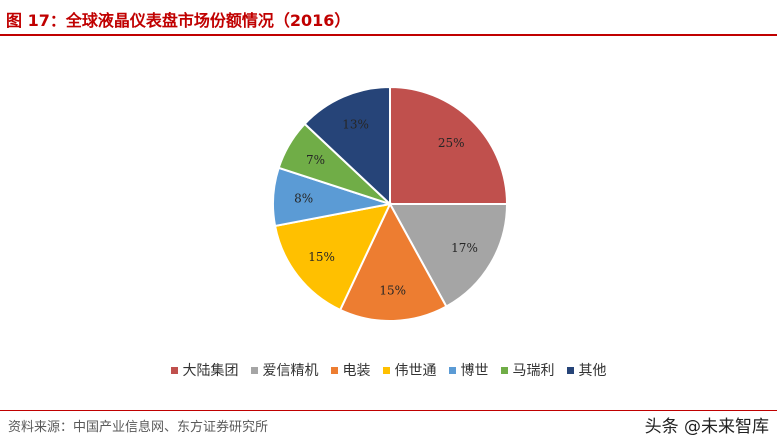 Image resolution: width=777 pixels, height=444 pixels. Describe the element at coordinates (533, 371) in the screenshot. I see `legend-label: 马瑞利` at that location.